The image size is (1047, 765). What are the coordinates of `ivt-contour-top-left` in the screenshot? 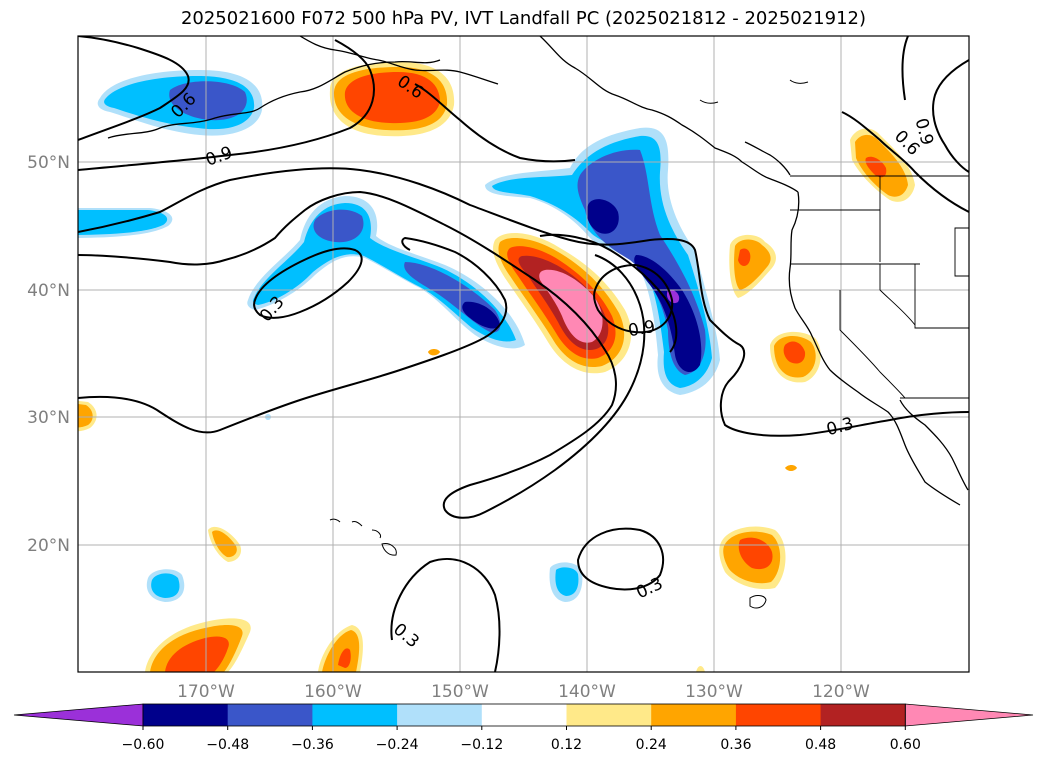 It's located at (134, 88).